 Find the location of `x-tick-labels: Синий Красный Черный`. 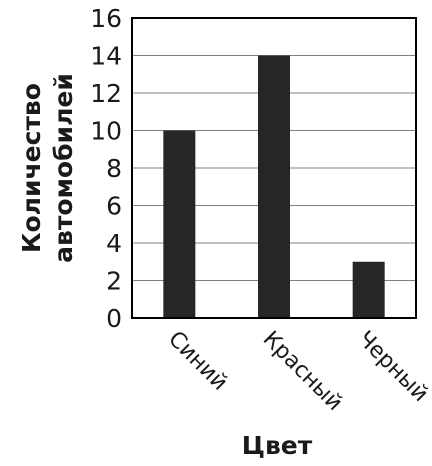

x-tick-labels: Синий Красный Черный is located at coordinates (297, 371).